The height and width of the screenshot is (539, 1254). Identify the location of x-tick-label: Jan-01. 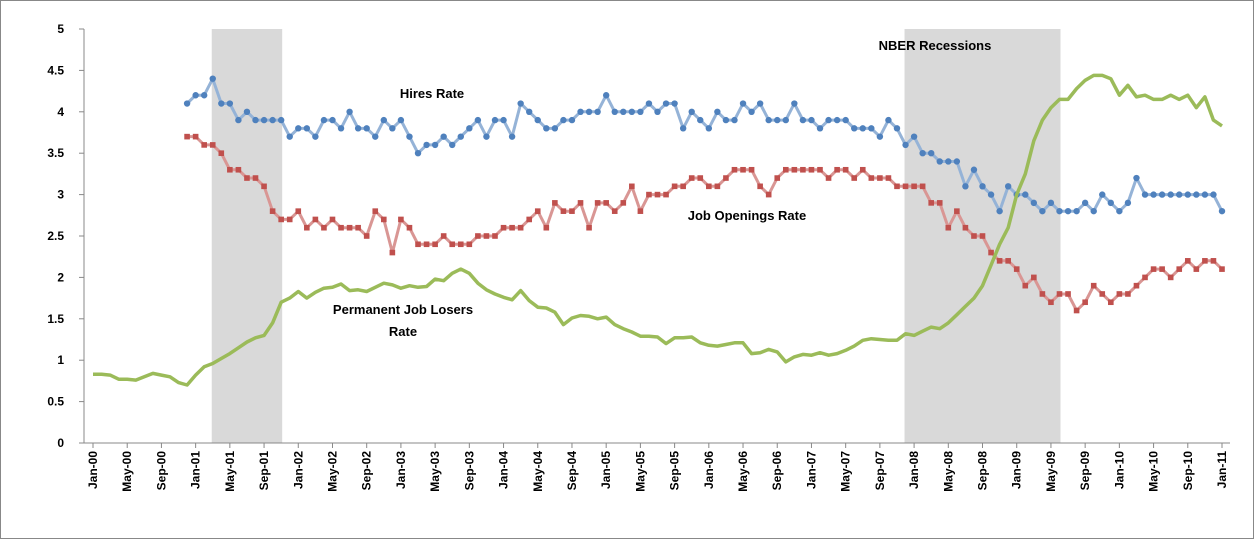
(196, 470).